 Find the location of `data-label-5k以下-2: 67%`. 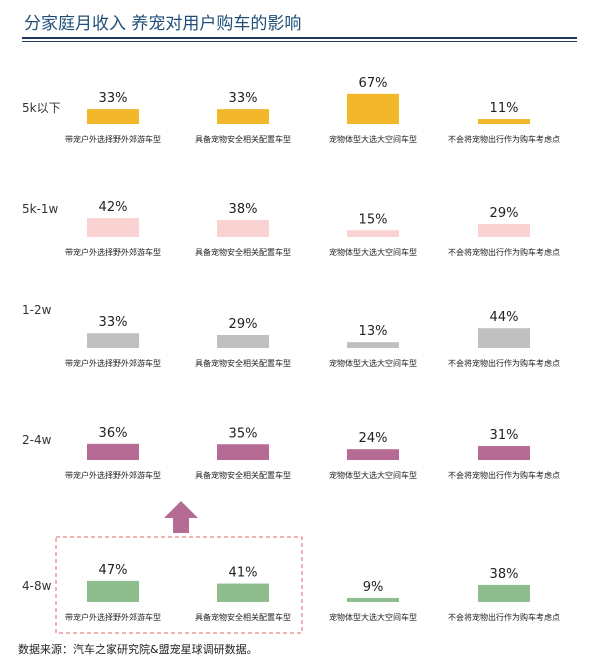

data-label-5k以下-2: 67% is located at coordinates (373, 83).